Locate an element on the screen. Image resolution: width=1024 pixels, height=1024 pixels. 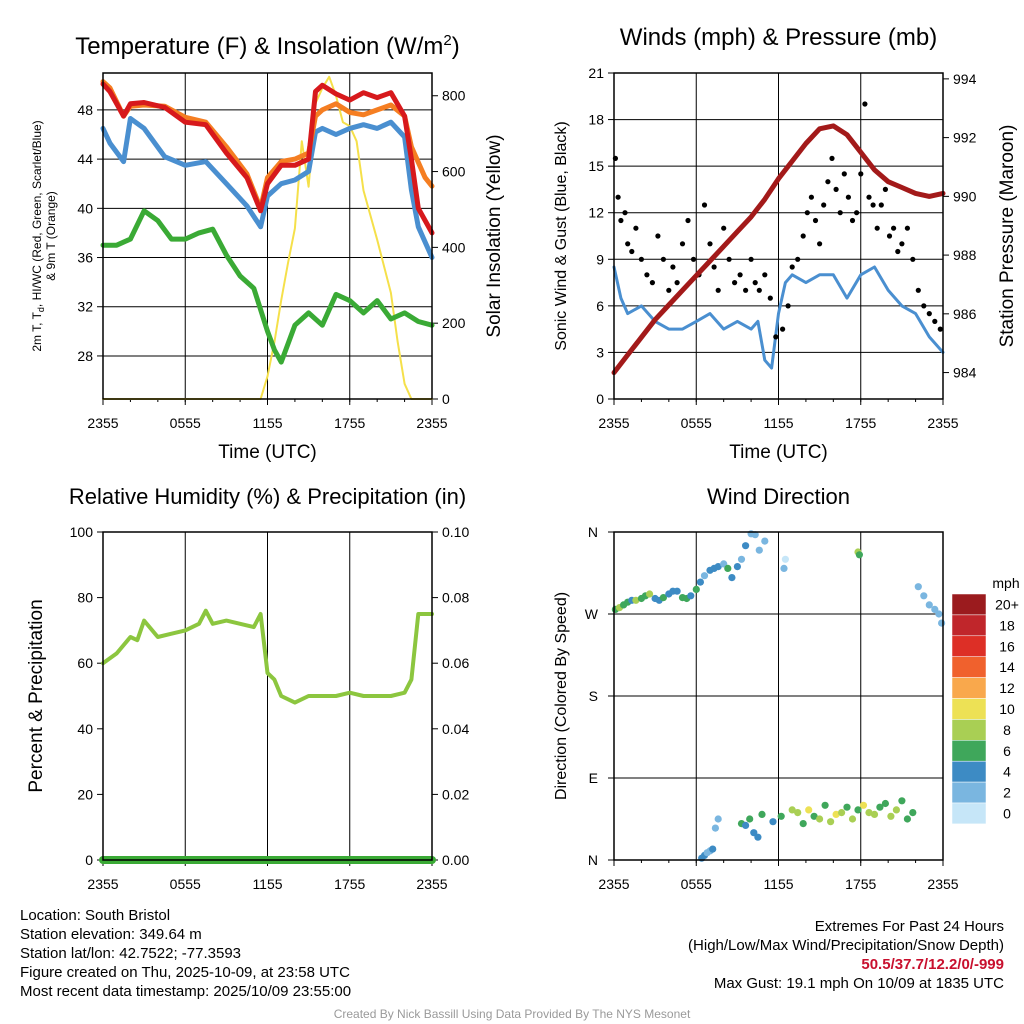
temperature-plot-border is located at coordinates (267, 236).